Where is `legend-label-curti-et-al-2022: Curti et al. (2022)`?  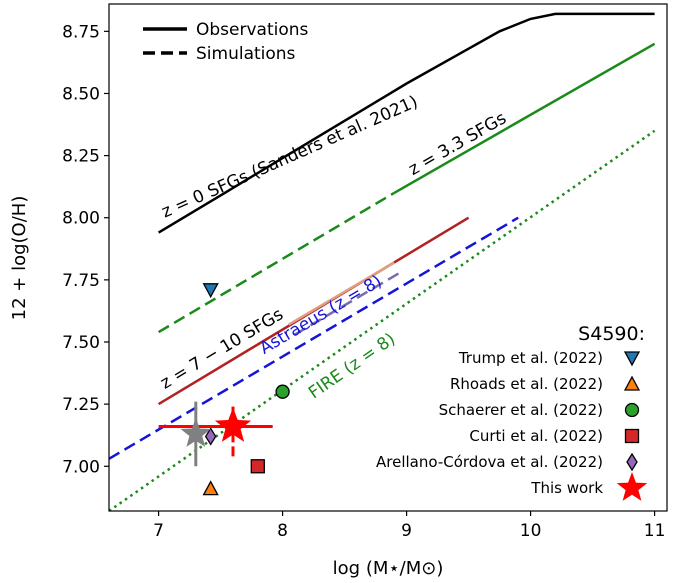 legend-label-curti-et-al-2022: Curti et al. (2022) is located at coordinates (536, 436).